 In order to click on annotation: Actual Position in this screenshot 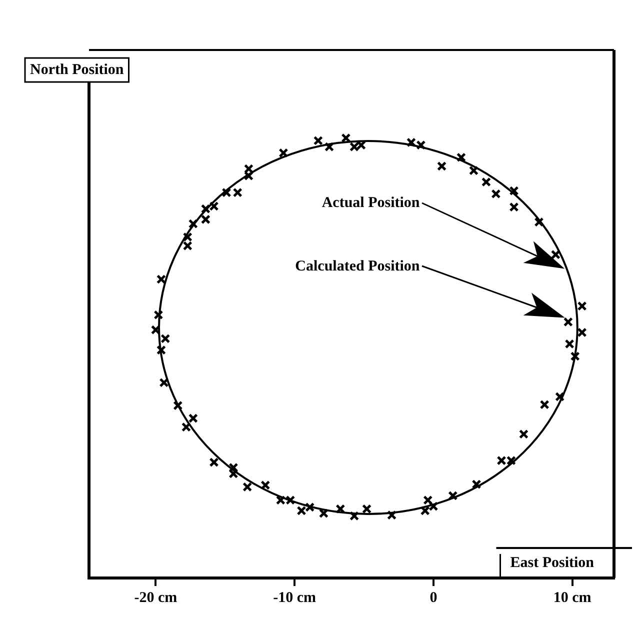, I will do `click(371, 202)`.